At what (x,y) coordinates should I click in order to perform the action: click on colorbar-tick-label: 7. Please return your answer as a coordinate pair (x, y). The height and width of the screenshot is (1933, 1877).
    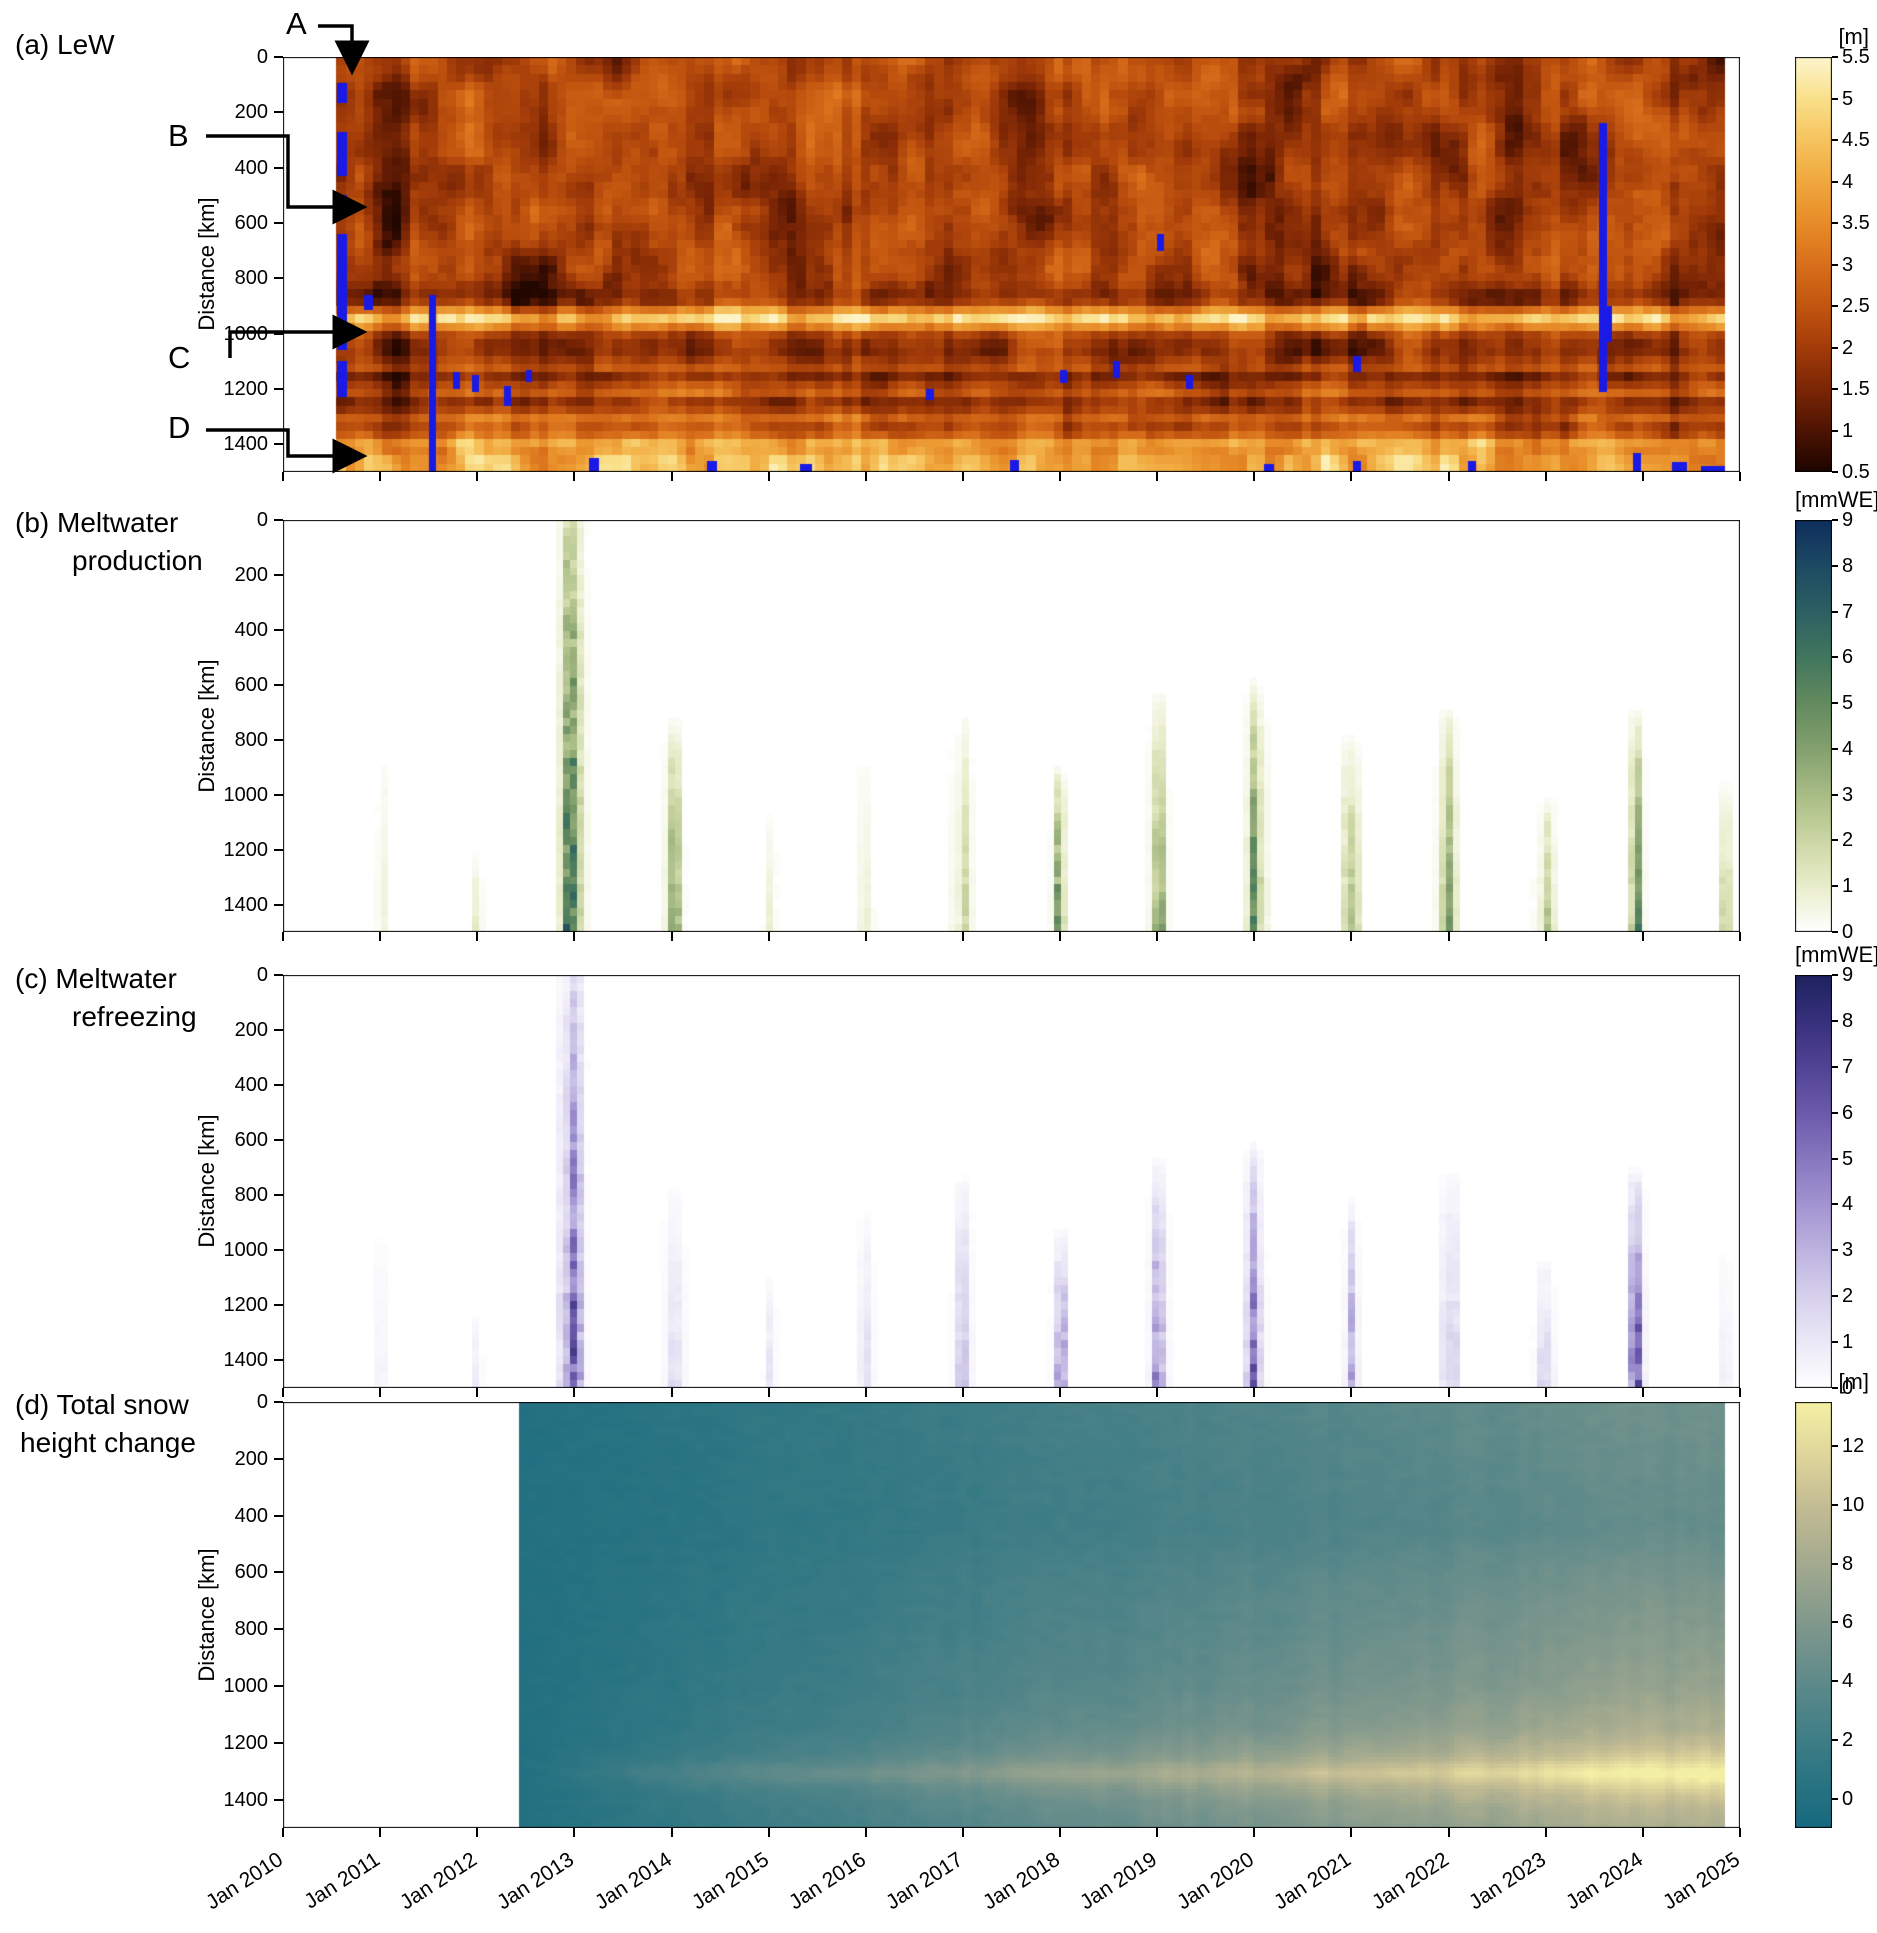
    Looking at the image, I should click on (1848, 611).